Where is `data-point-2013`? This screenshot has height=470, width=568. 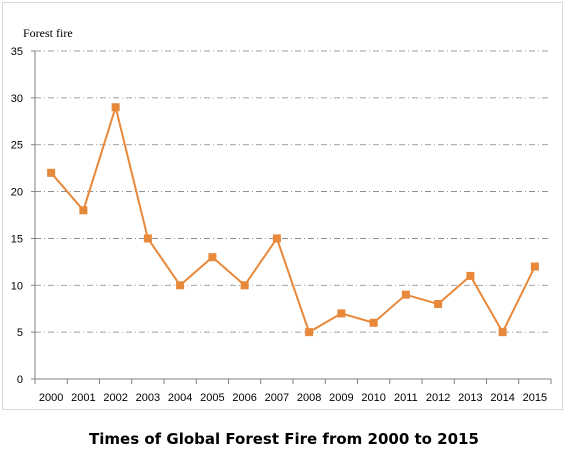
data-point-2013 is located at coordinates (470, 275).